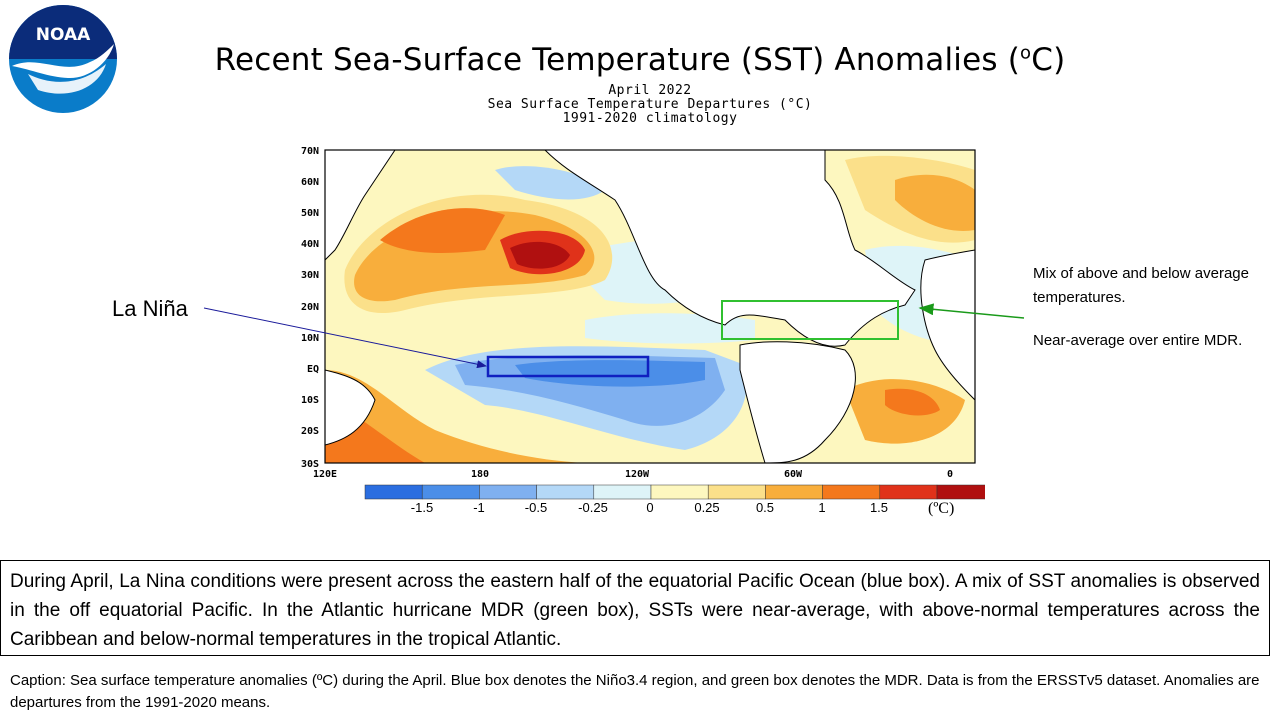 The height and width of the screenshot is (720, 1280). Describe the element at coordinates (821, 507) in the screenshot. I see `colorbar-tick-label: 1` at that location.